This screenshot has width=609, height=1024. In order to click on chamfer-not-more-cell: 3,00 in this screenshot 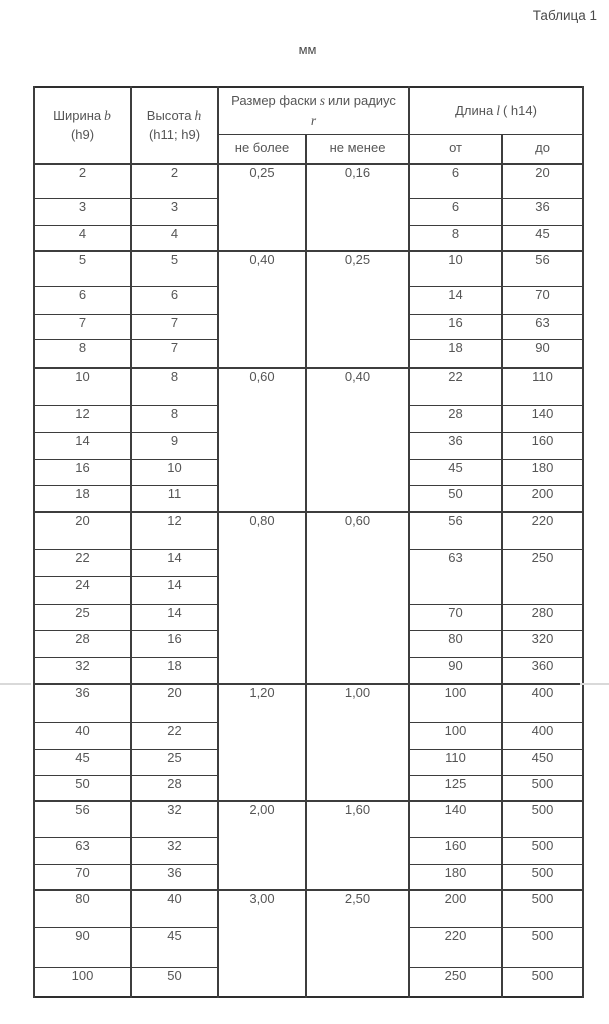, I will do `click(262, 943)`.